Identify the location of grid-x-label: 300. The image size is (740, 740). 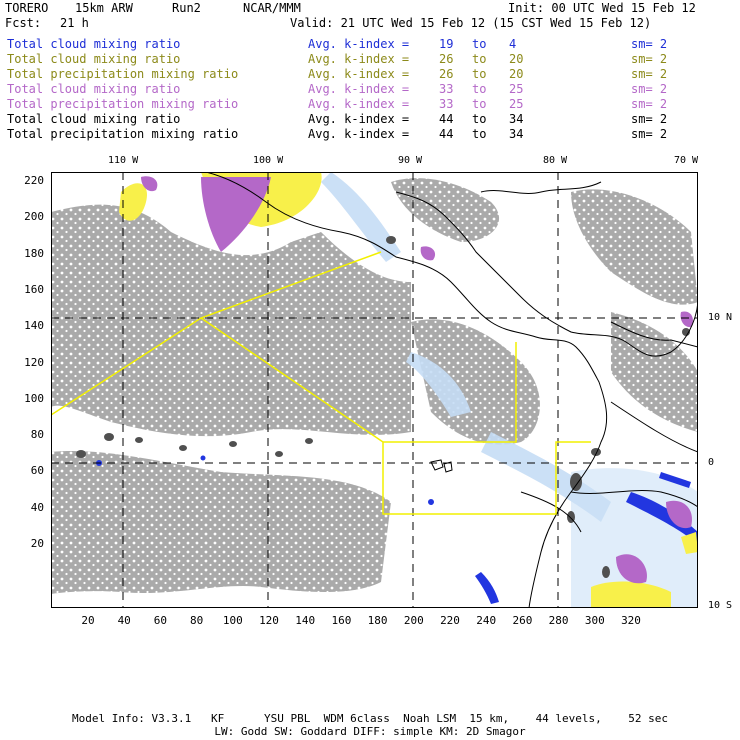
(594, 620).